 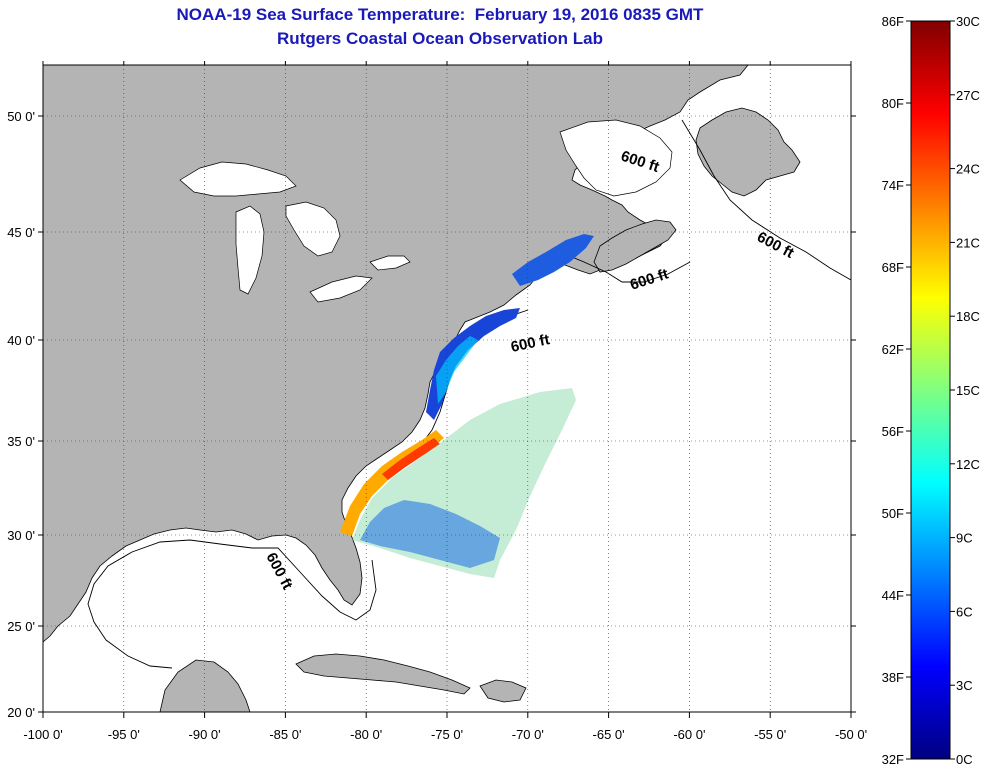 I want to click on lon-tick-label: -75 0', so click(x=447, y=734).